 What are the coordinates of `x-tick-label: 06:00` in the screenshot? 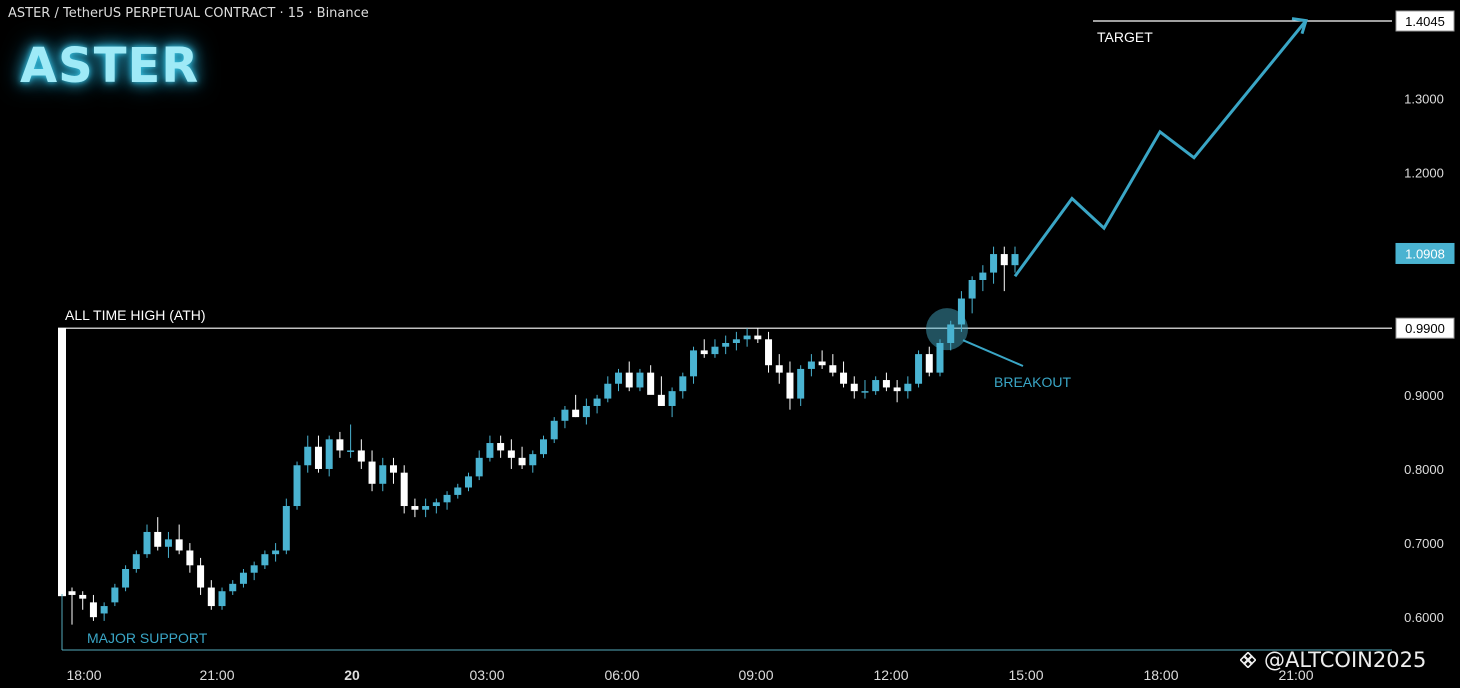 It's located at (621, 675).